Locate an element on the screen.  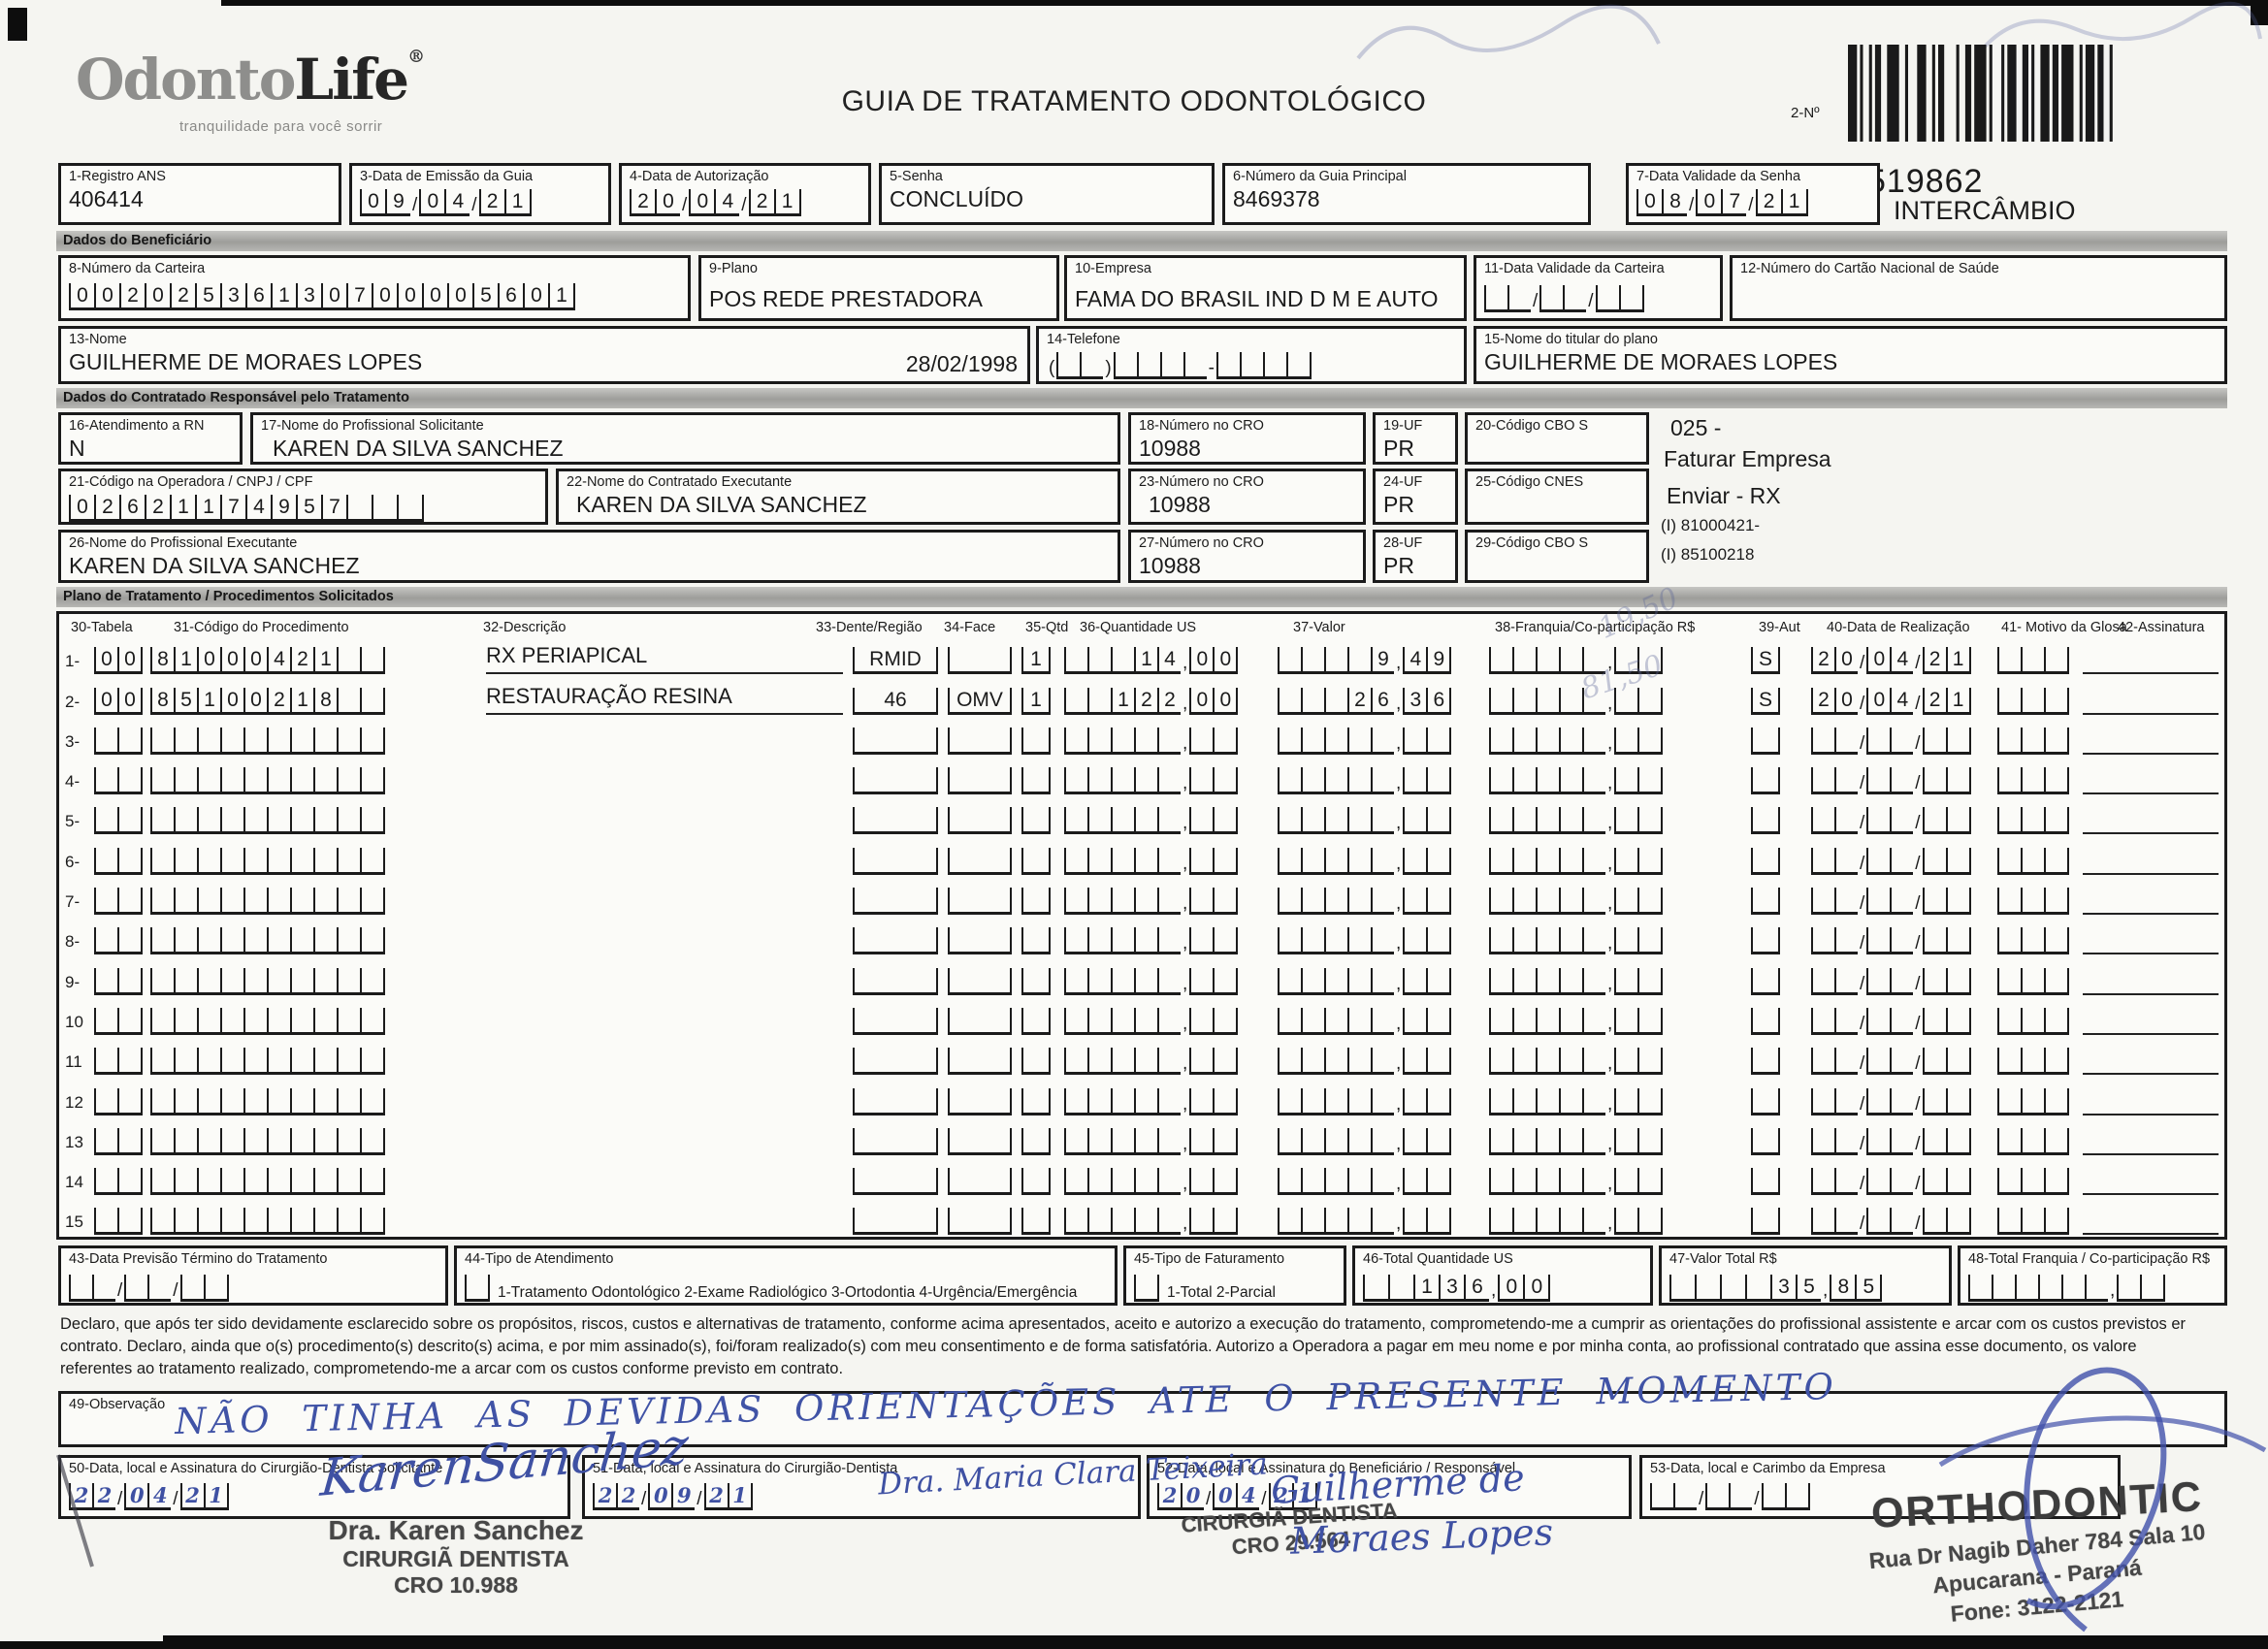
pen-stroke-bottom-left is located at coordinates (75, 1511).